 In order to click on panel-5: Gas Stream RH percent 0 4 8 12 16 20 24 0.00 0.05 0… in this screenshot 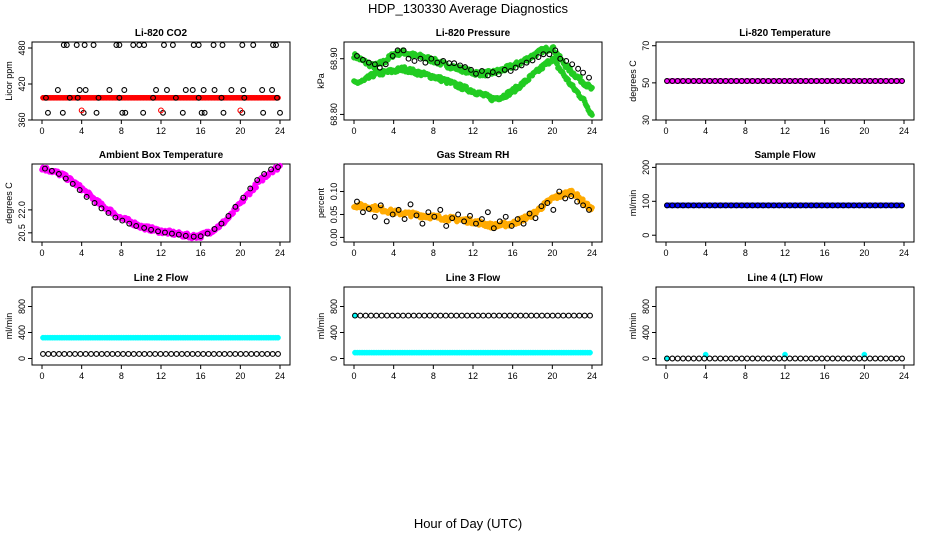, I will do `click(459, 204)`.